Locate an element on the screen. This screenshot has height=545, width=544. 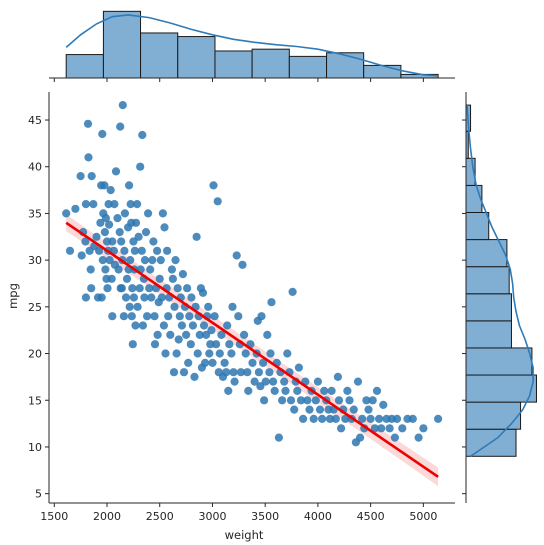
marginal-y-kde is located at coordinates (500, 281).